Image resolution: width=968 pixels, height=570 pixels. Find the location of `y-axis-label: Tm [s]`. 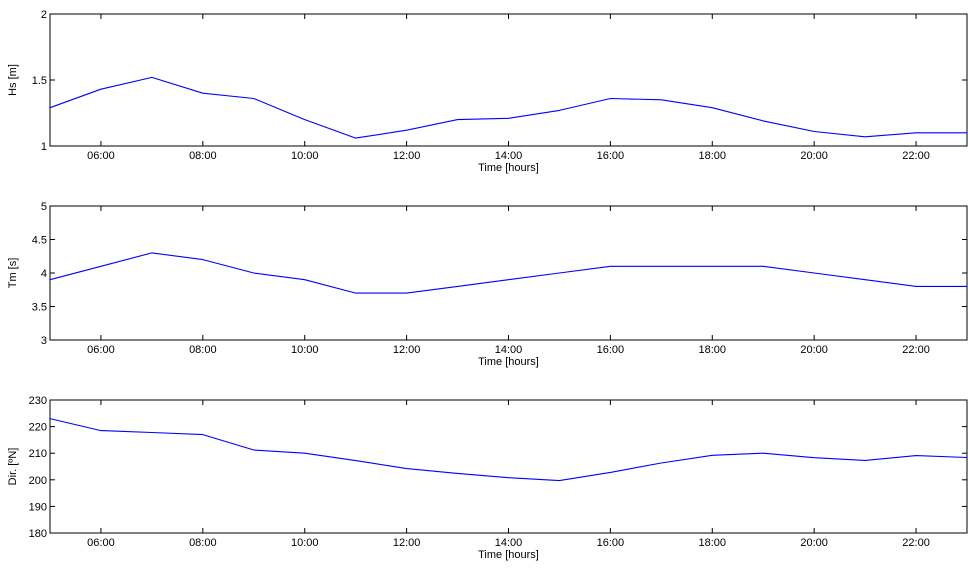

y-axis-label: Tm [s] is located at coordinates (13, 273).